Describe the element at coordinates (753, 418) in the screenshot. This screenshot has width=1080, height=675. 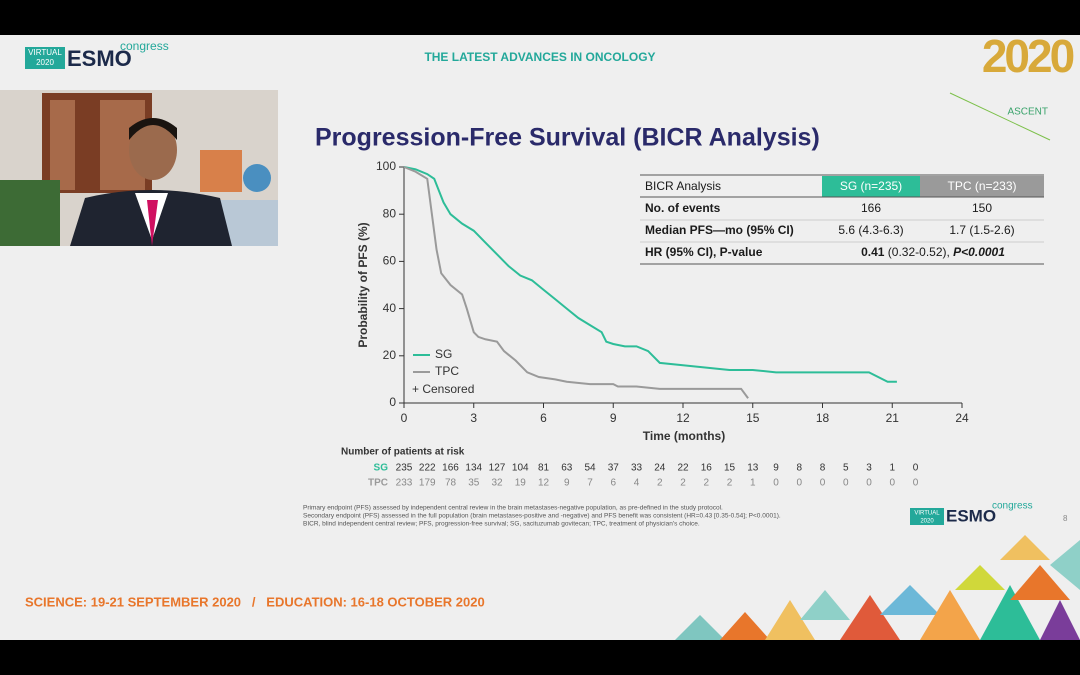
I see `x-tick-label: 15` at that location.